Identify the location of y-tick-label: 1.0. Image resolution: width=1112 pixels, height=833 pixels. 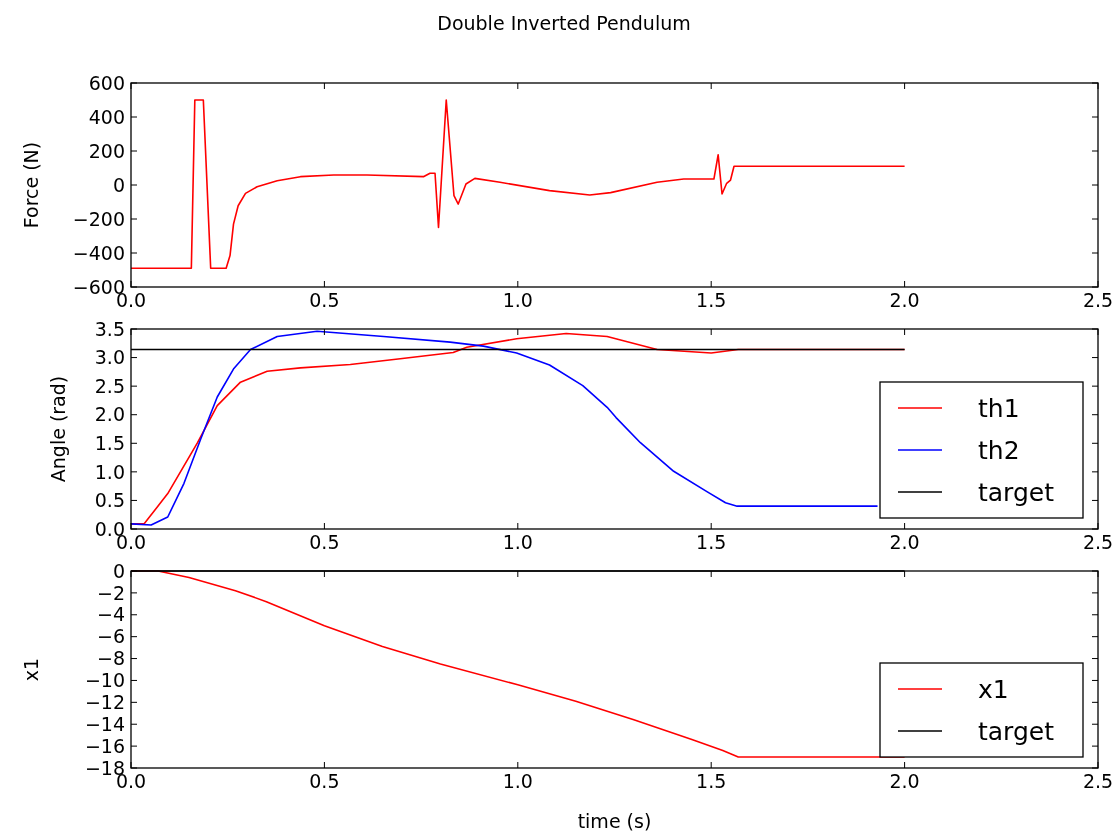
(109, 471).